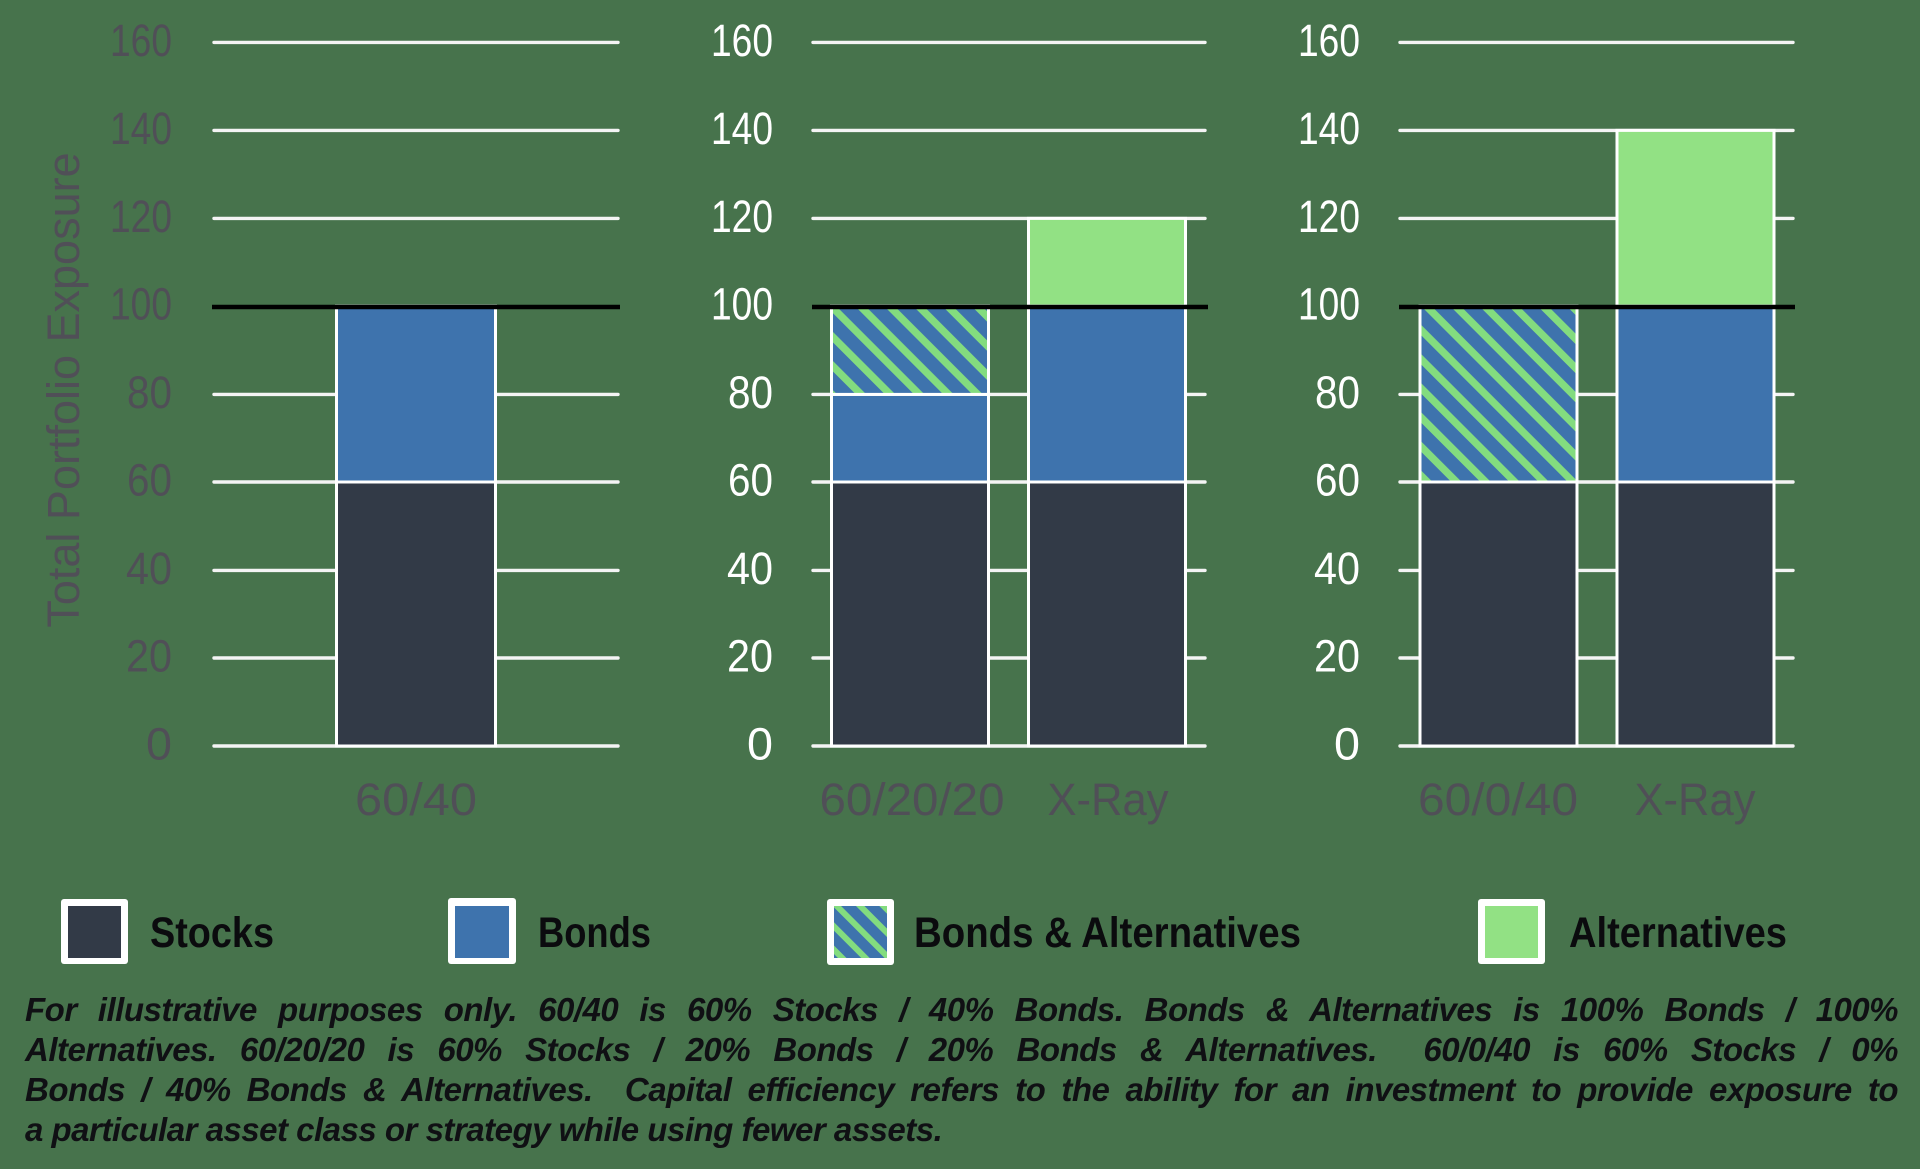 This screenshot has width=1920, height=1169. What do you see at coordinates (212, 933) in the screenshot?
I see `svg-text: Stocks` at bounding box center [212, 933].